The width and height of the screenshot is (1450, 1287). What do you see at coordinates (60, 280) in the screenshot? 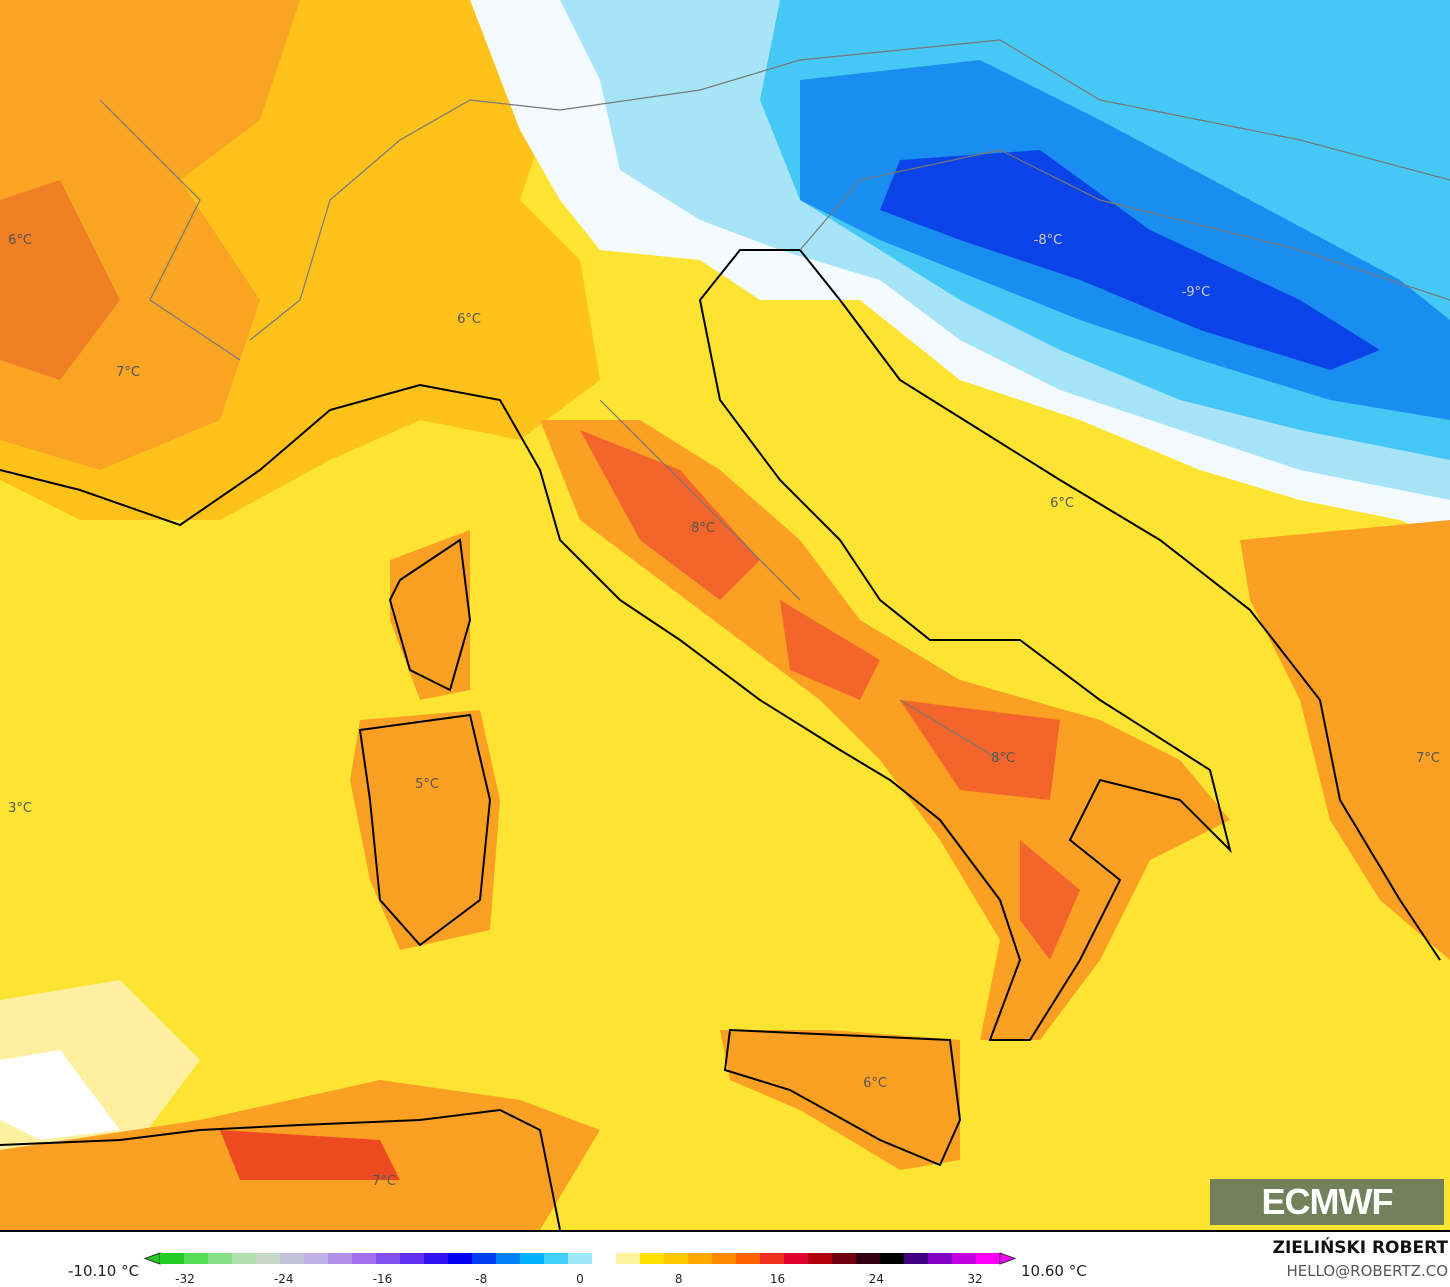
I see `hot-core-france` at bounding box center [60, 280].